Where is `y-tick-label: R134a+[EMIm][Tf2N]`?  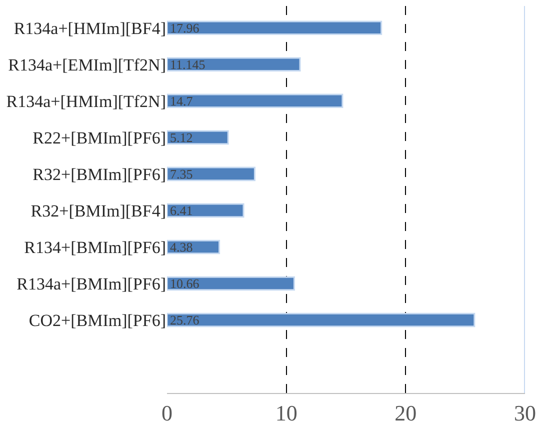
y-tick-label: R134a+[EMIm][Tf2N] is located at coordinates (87, 64).